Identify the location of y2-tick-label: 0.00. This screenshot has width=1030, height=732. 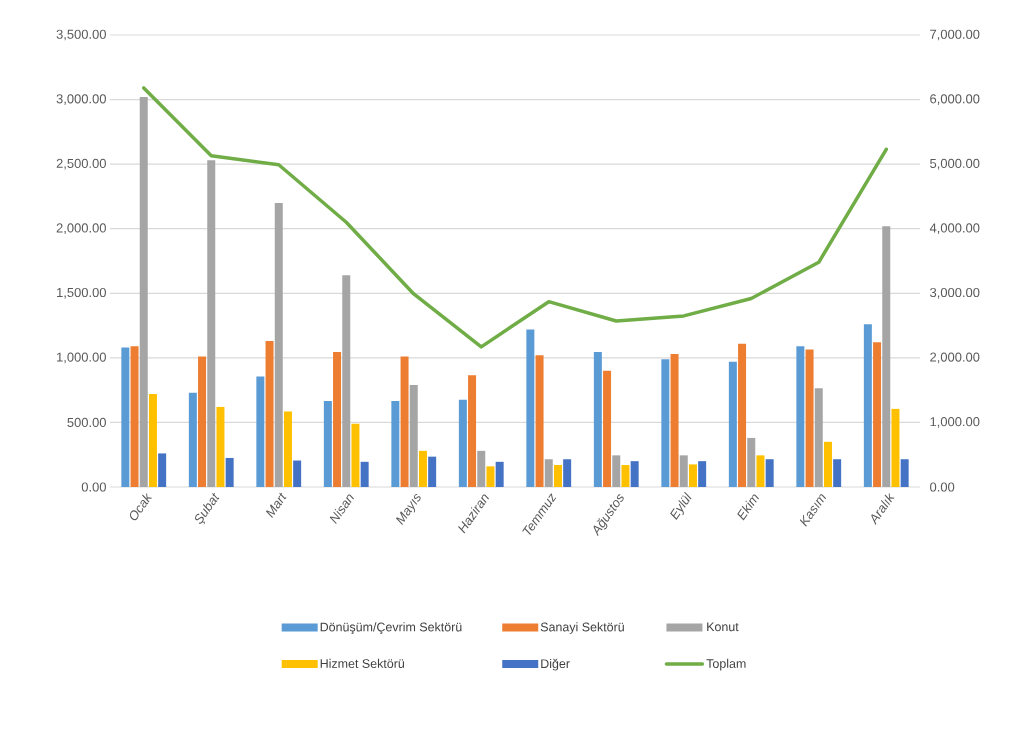
(942, 487).